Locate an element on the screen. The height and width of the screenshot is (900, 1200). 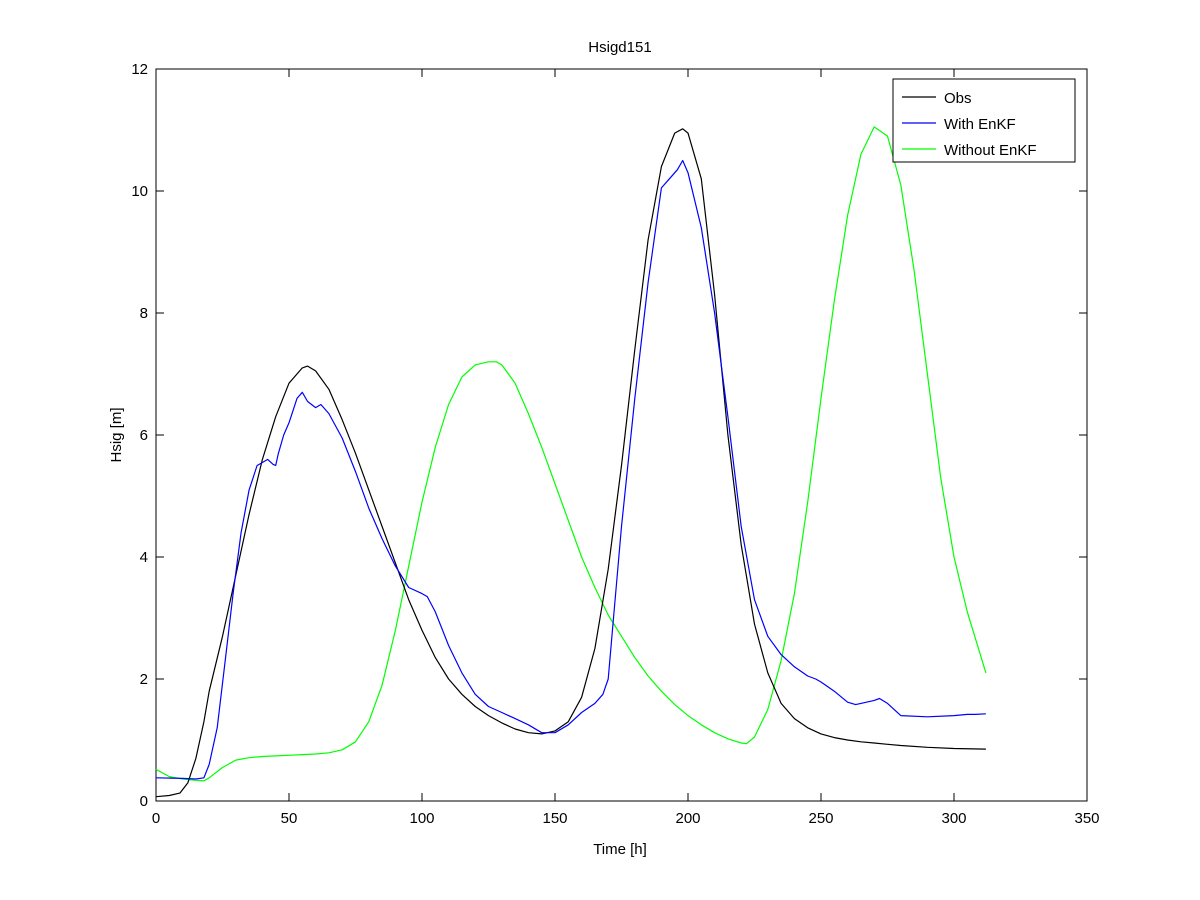
x-tick-label: 100 is located at coordinates (421, 818).